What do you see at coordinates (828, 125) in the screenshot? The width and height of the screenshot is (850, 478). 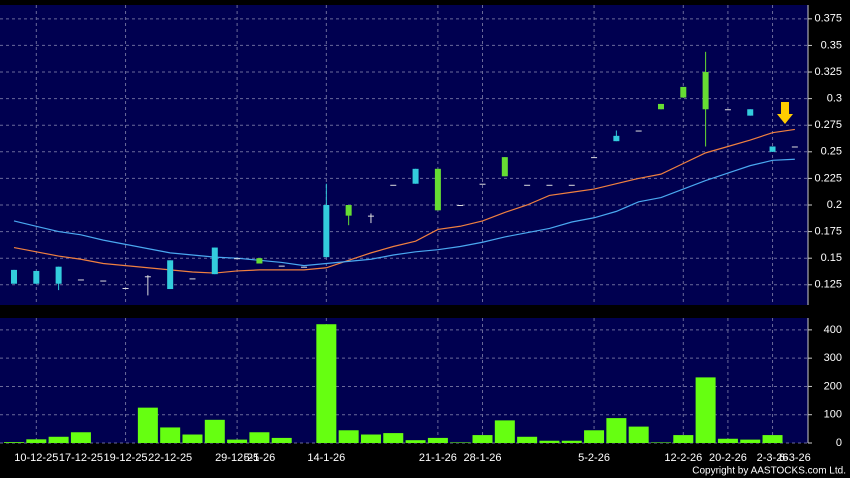 I see `y-tick-label: 0.275` at bounding box center [828, 125].